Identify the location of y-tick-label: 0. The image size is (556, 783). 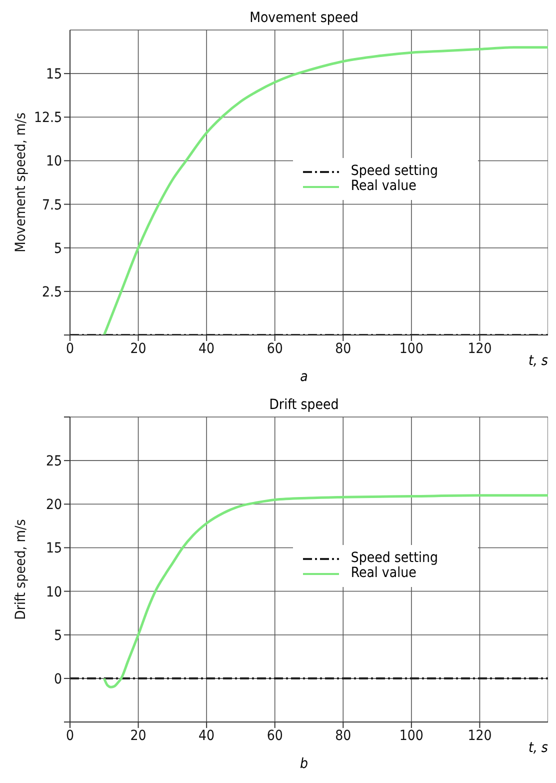
(58, 679).